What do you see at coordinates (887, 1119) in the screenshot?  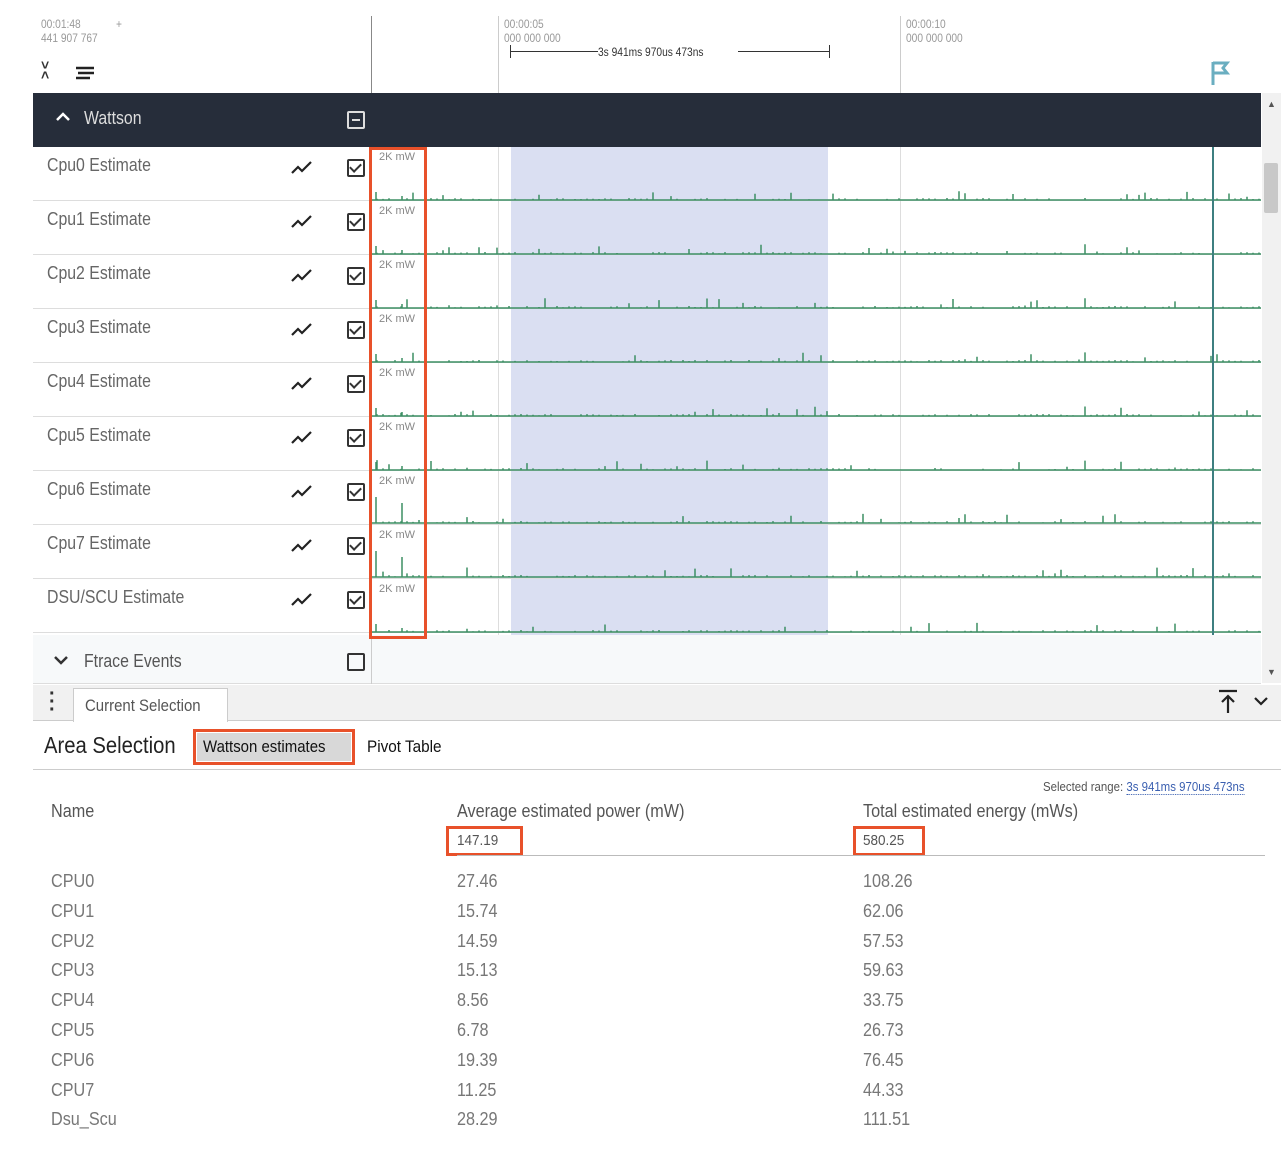 I see `row-energy: 111.51` at bounding box center [887, 1119].